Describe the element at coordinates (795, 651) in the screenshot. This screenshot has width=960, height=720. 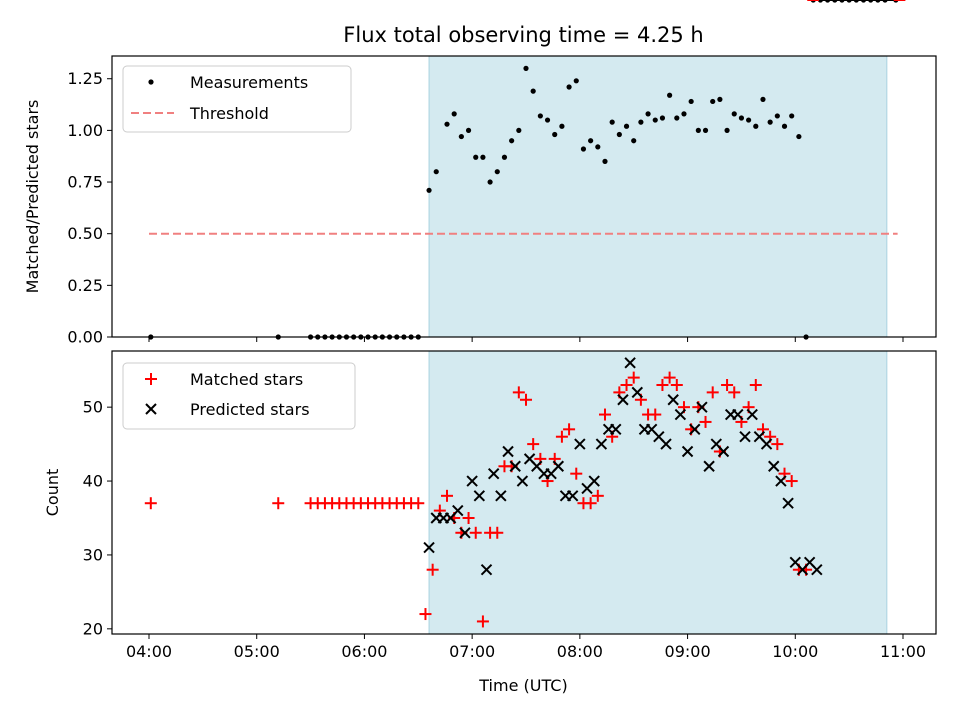
I see `x-tick-label: 10:00` at that location.